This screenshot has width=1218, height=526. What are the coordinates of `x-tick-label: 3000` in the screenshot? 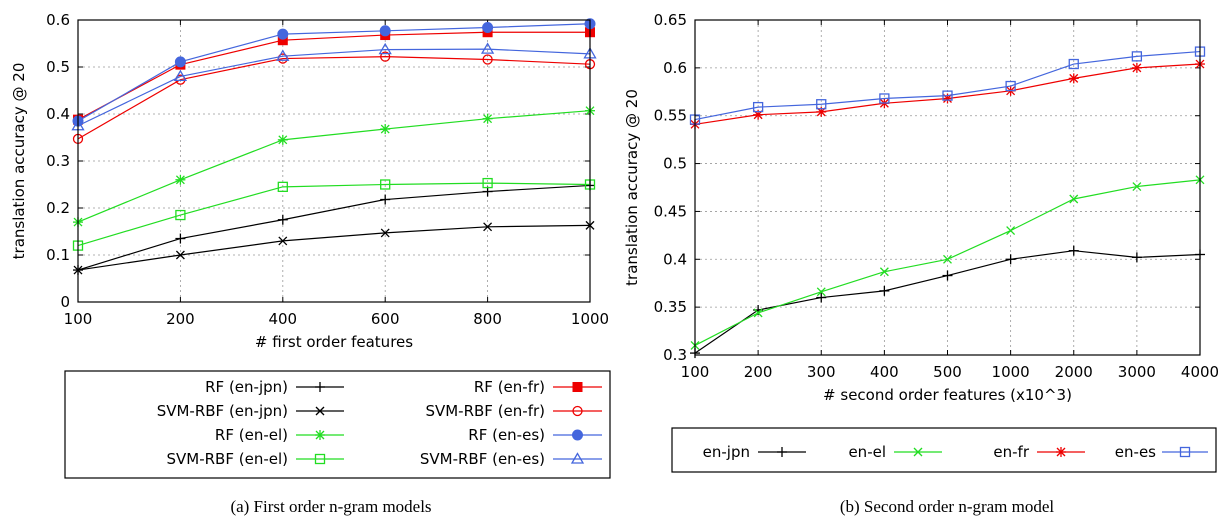 It's located at (1137, 372).